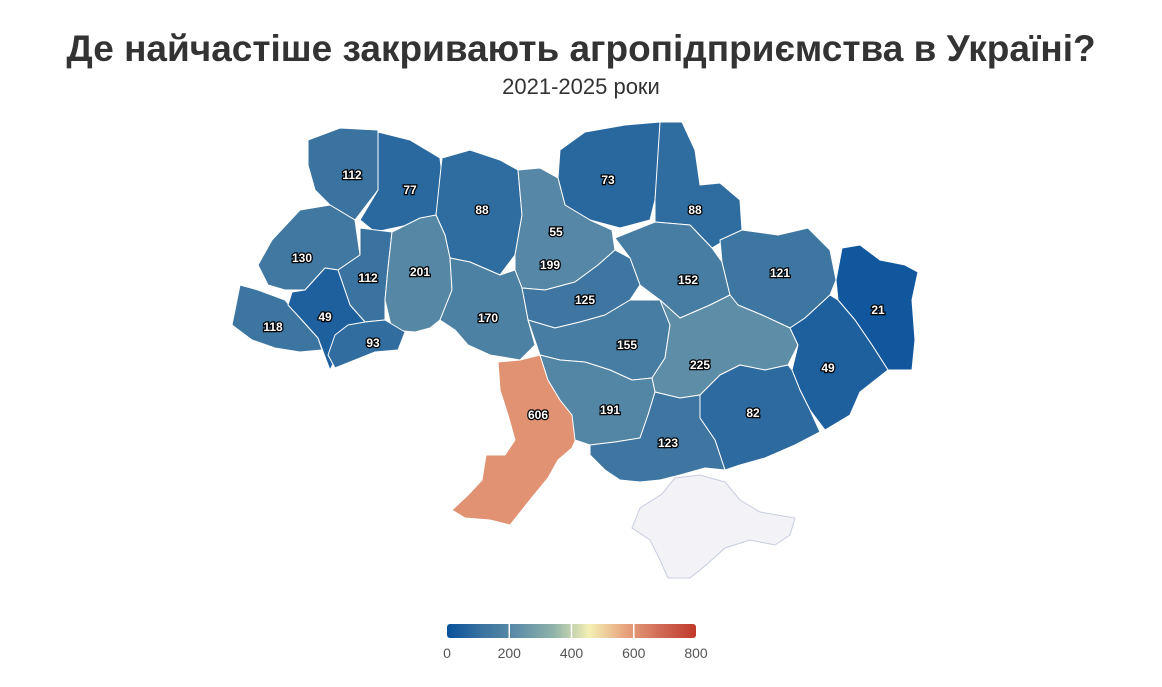  I want to click on value-label-ternopil: 112, so click(368, 278).